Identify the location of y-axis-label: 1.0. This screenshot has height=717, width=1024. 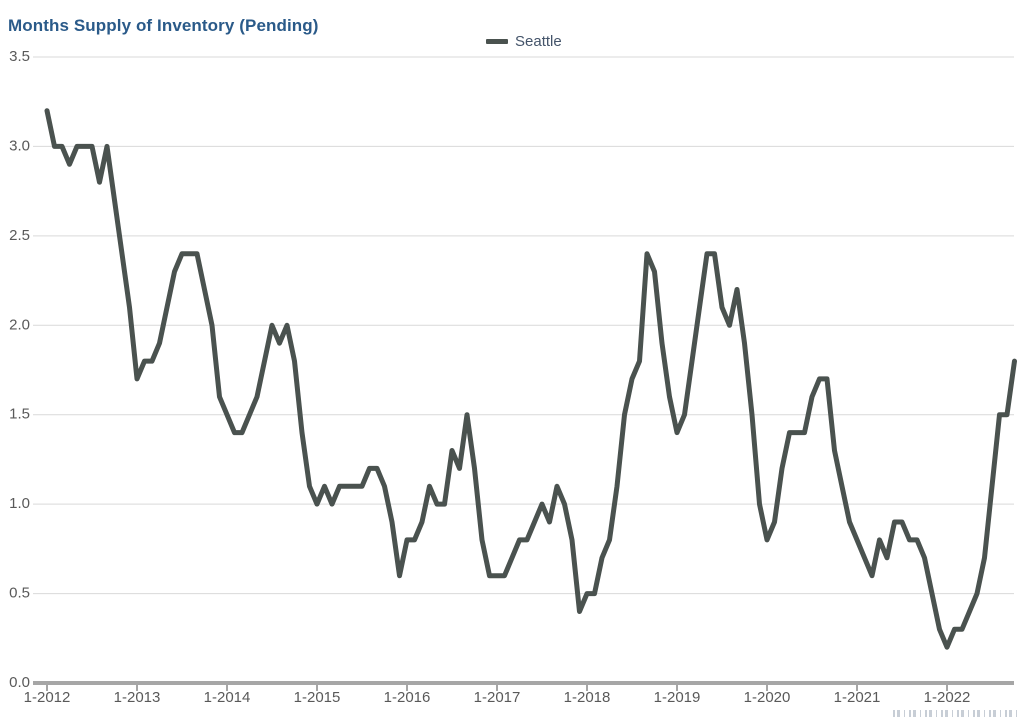
(19, 503).